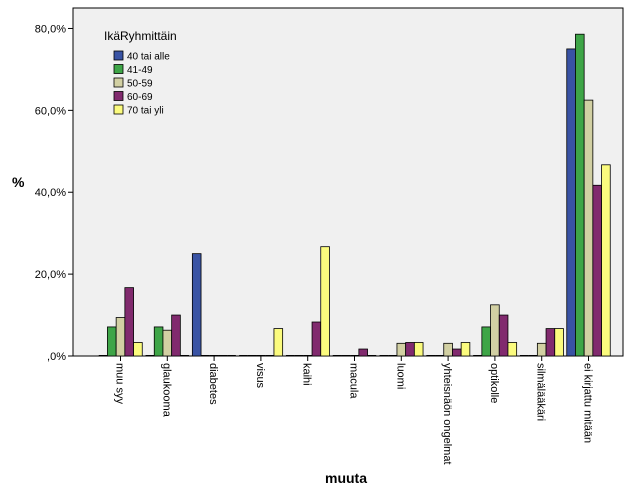 This screenshot has height=501, width=626. Describe the element at coordinates (494, 383) in the screenshot. I see `x-tick-label-8: optikolle` at that location.